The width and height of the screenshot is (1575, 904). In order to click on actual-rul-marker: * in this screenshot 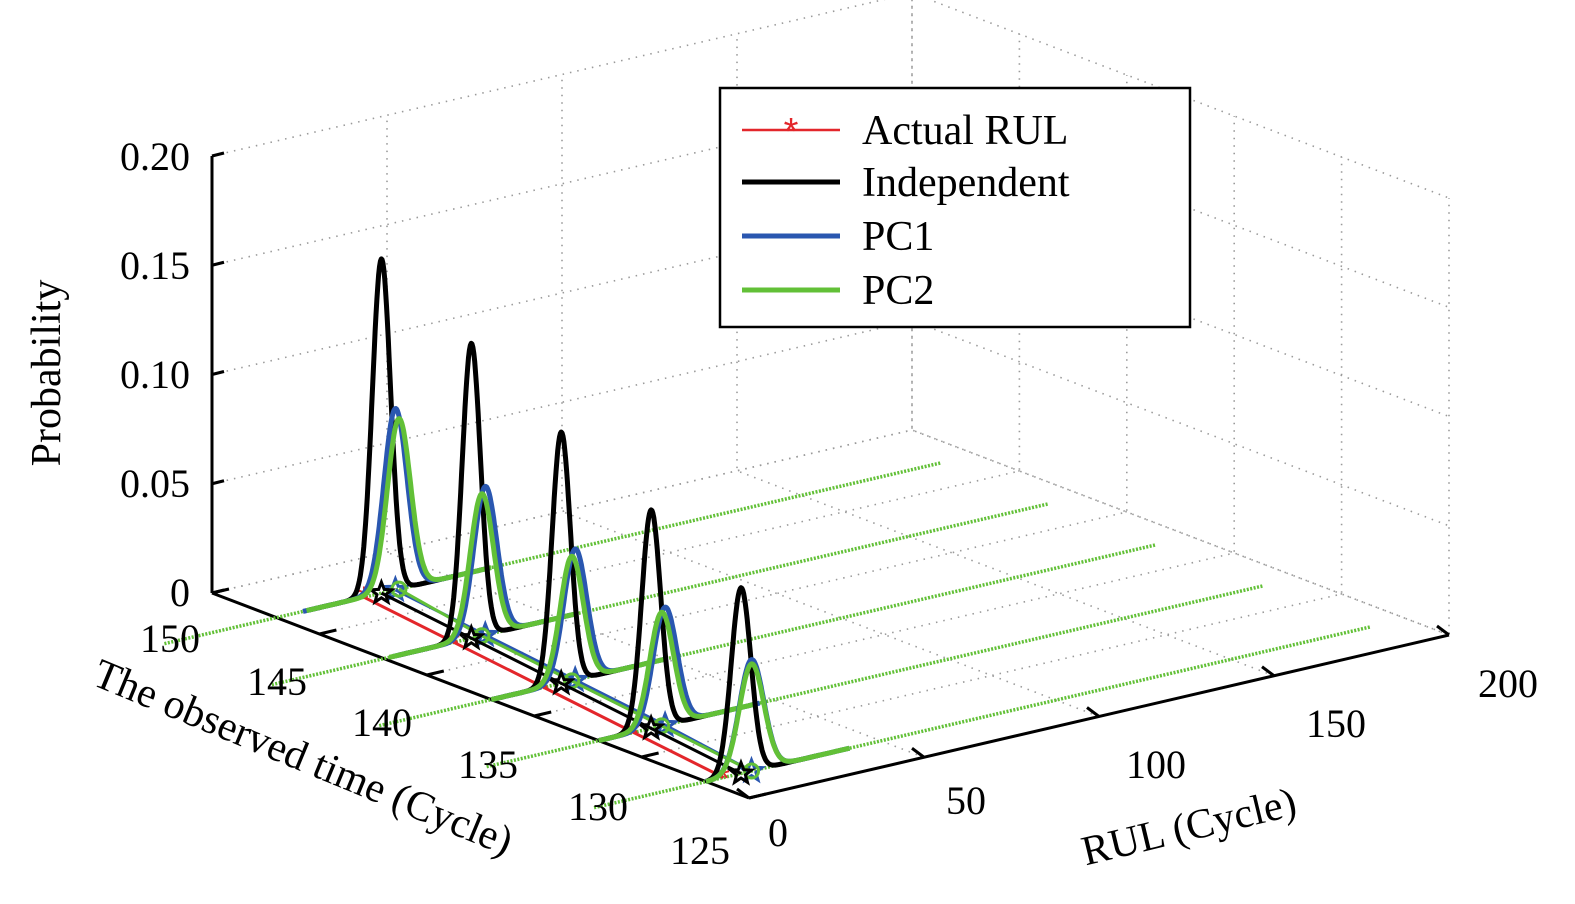, I will do `click(723, 779)`.